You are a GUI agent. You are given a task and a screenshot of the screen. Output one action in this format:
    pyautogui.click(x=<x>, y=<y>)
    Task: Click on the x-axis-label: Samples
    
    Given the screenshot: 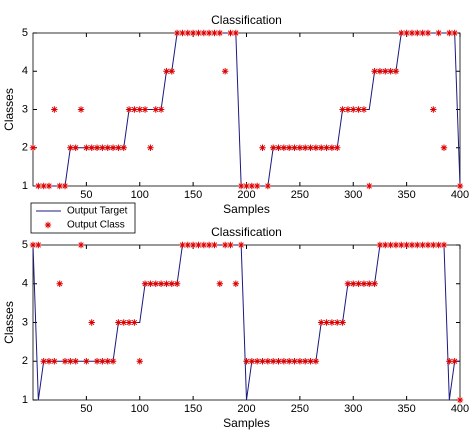 What is the action you would take?
    pyautogui.click(x=246, y=209)
    